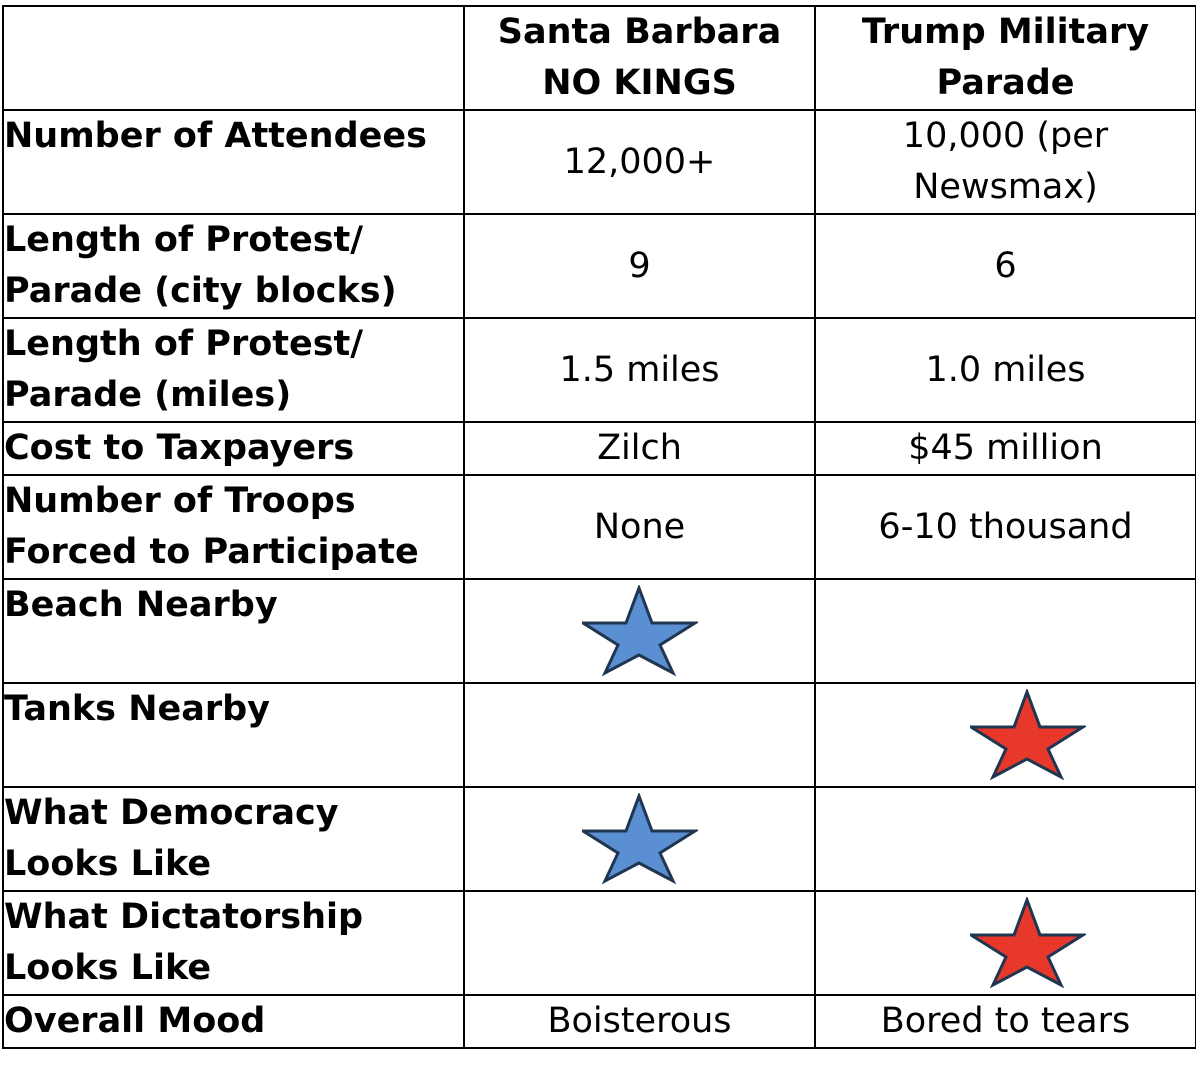 Image resolution: width=1196 pixels, height=1070 pixels. Describe the element at coordinates (639, 448) in the screenshot. I see `santa-barbara-value: Zilch` at that location.